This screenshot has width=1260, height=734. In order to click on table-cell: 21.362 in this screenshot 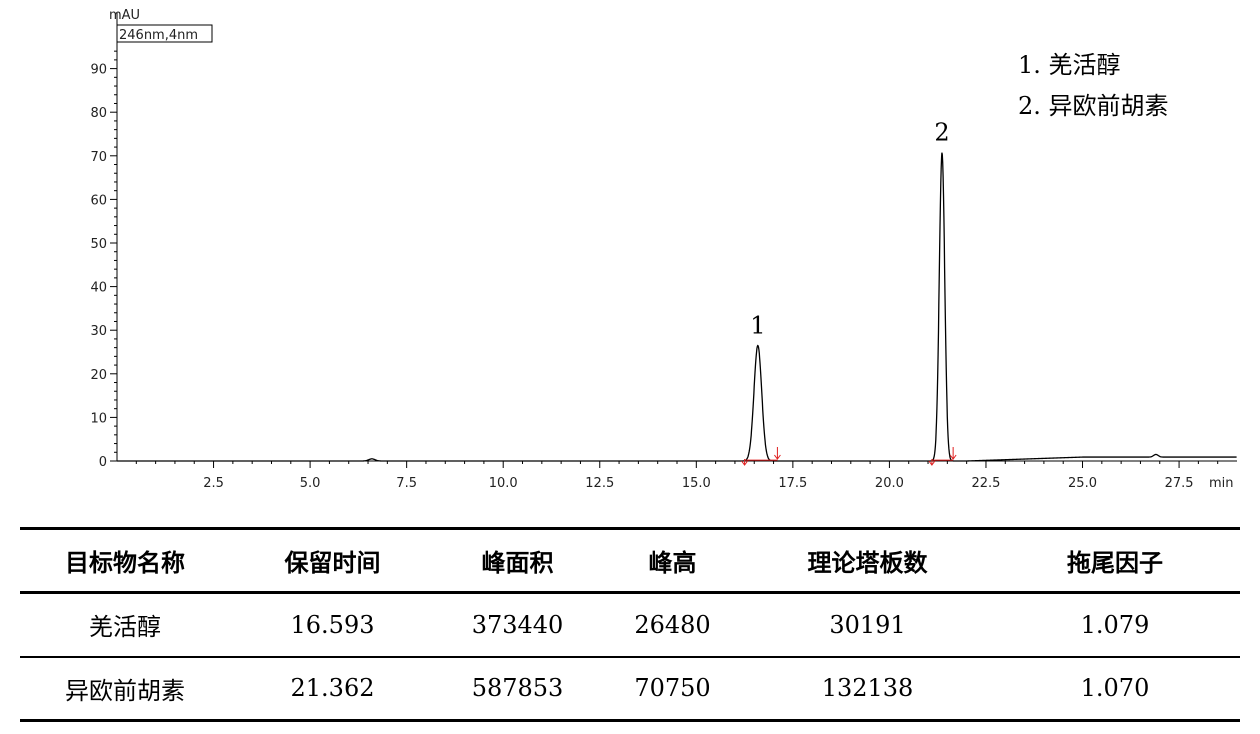, I will do `click(332, 688)`.